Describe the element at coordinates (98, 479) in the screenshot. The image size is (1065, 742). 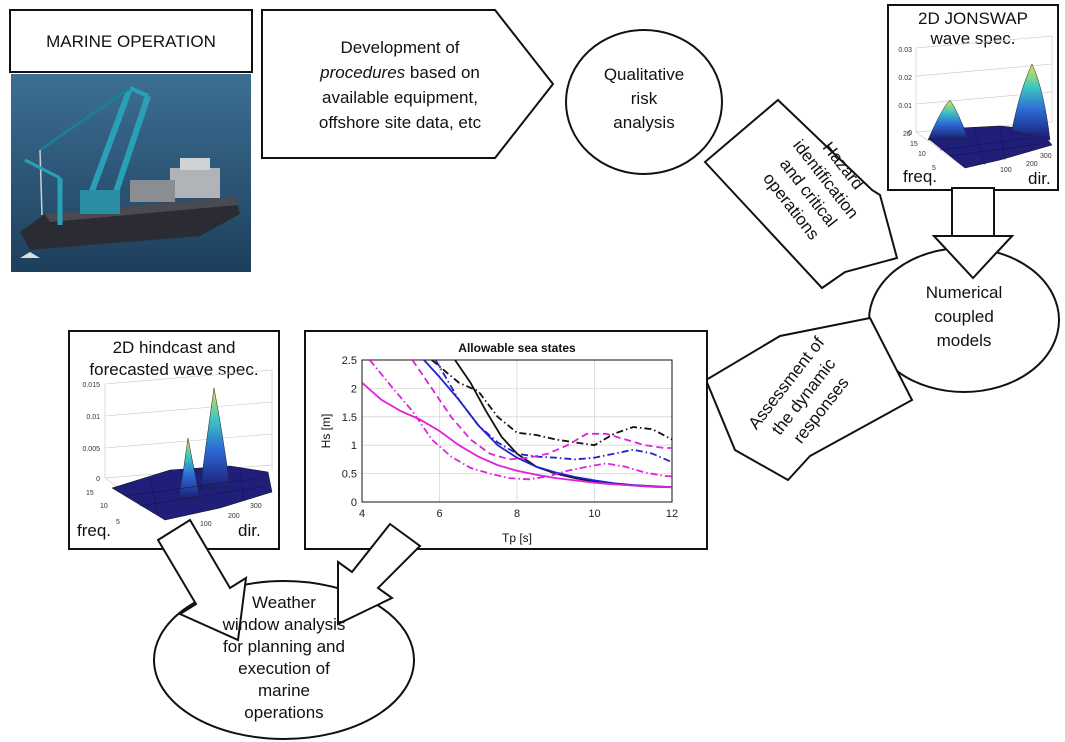
I see `hindcast-ztick-3: 0` at that location.